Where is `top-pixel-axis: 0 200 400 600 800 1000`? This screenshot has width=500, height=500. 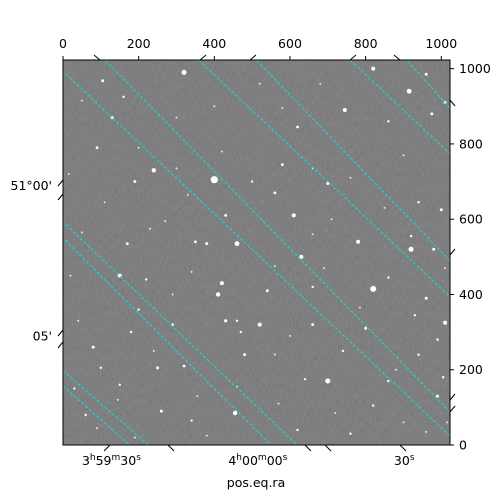 top-pixel-axis: 0 200 400 600 800 1000 is located at coordinates (258, 48).